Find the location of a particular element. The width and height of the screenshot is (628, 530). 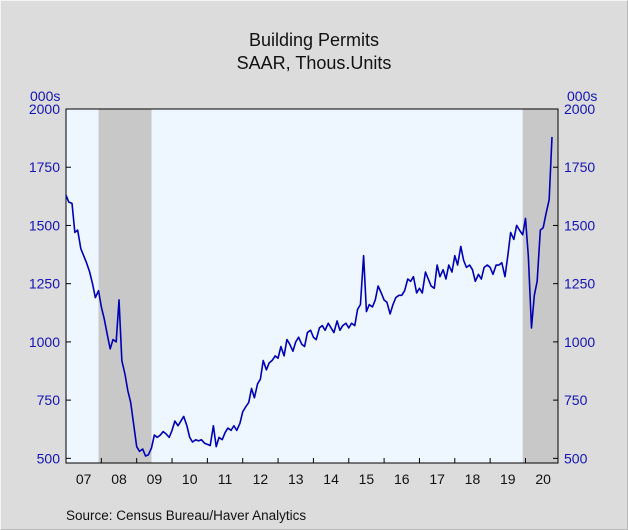

x-tick-label: 17 is located at coordinates (437, 479).